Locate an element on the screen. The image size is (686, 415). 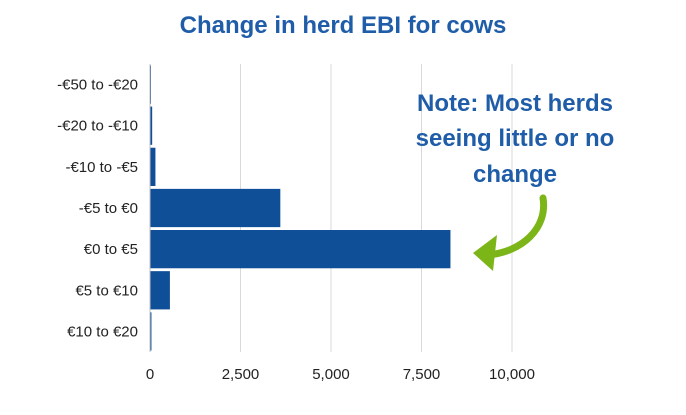
annotation-arrow-shaft is located at coordinates (516, 226).